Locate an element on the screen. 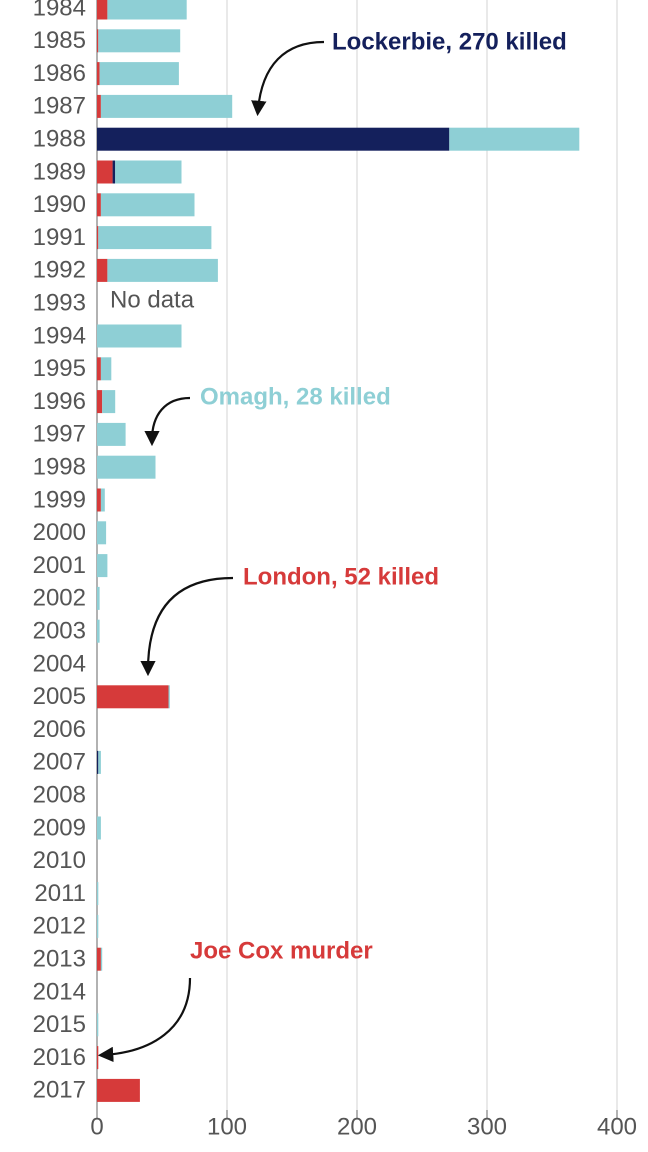 This screenshot has width=648, height=1152. y-tick-label: 1996 is located at coordinates (59, 401).